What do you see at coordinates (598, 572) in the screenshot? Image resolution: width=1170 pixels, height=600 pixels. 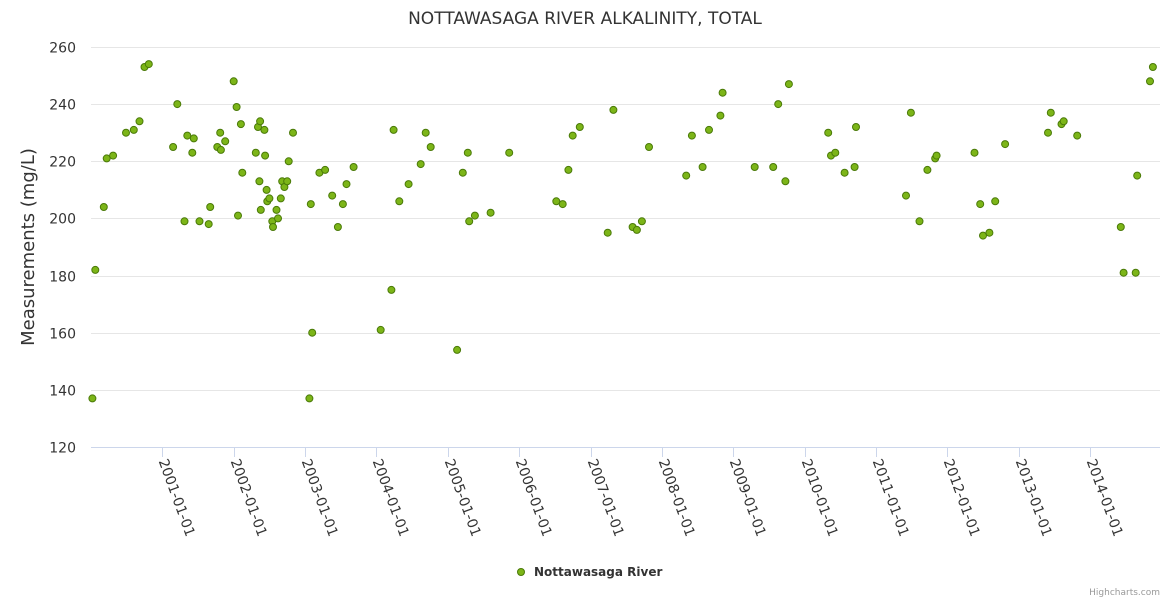 I see `legend-item-nottawasaga-river: Nottawasaga River` at bounding box center [598, 572].